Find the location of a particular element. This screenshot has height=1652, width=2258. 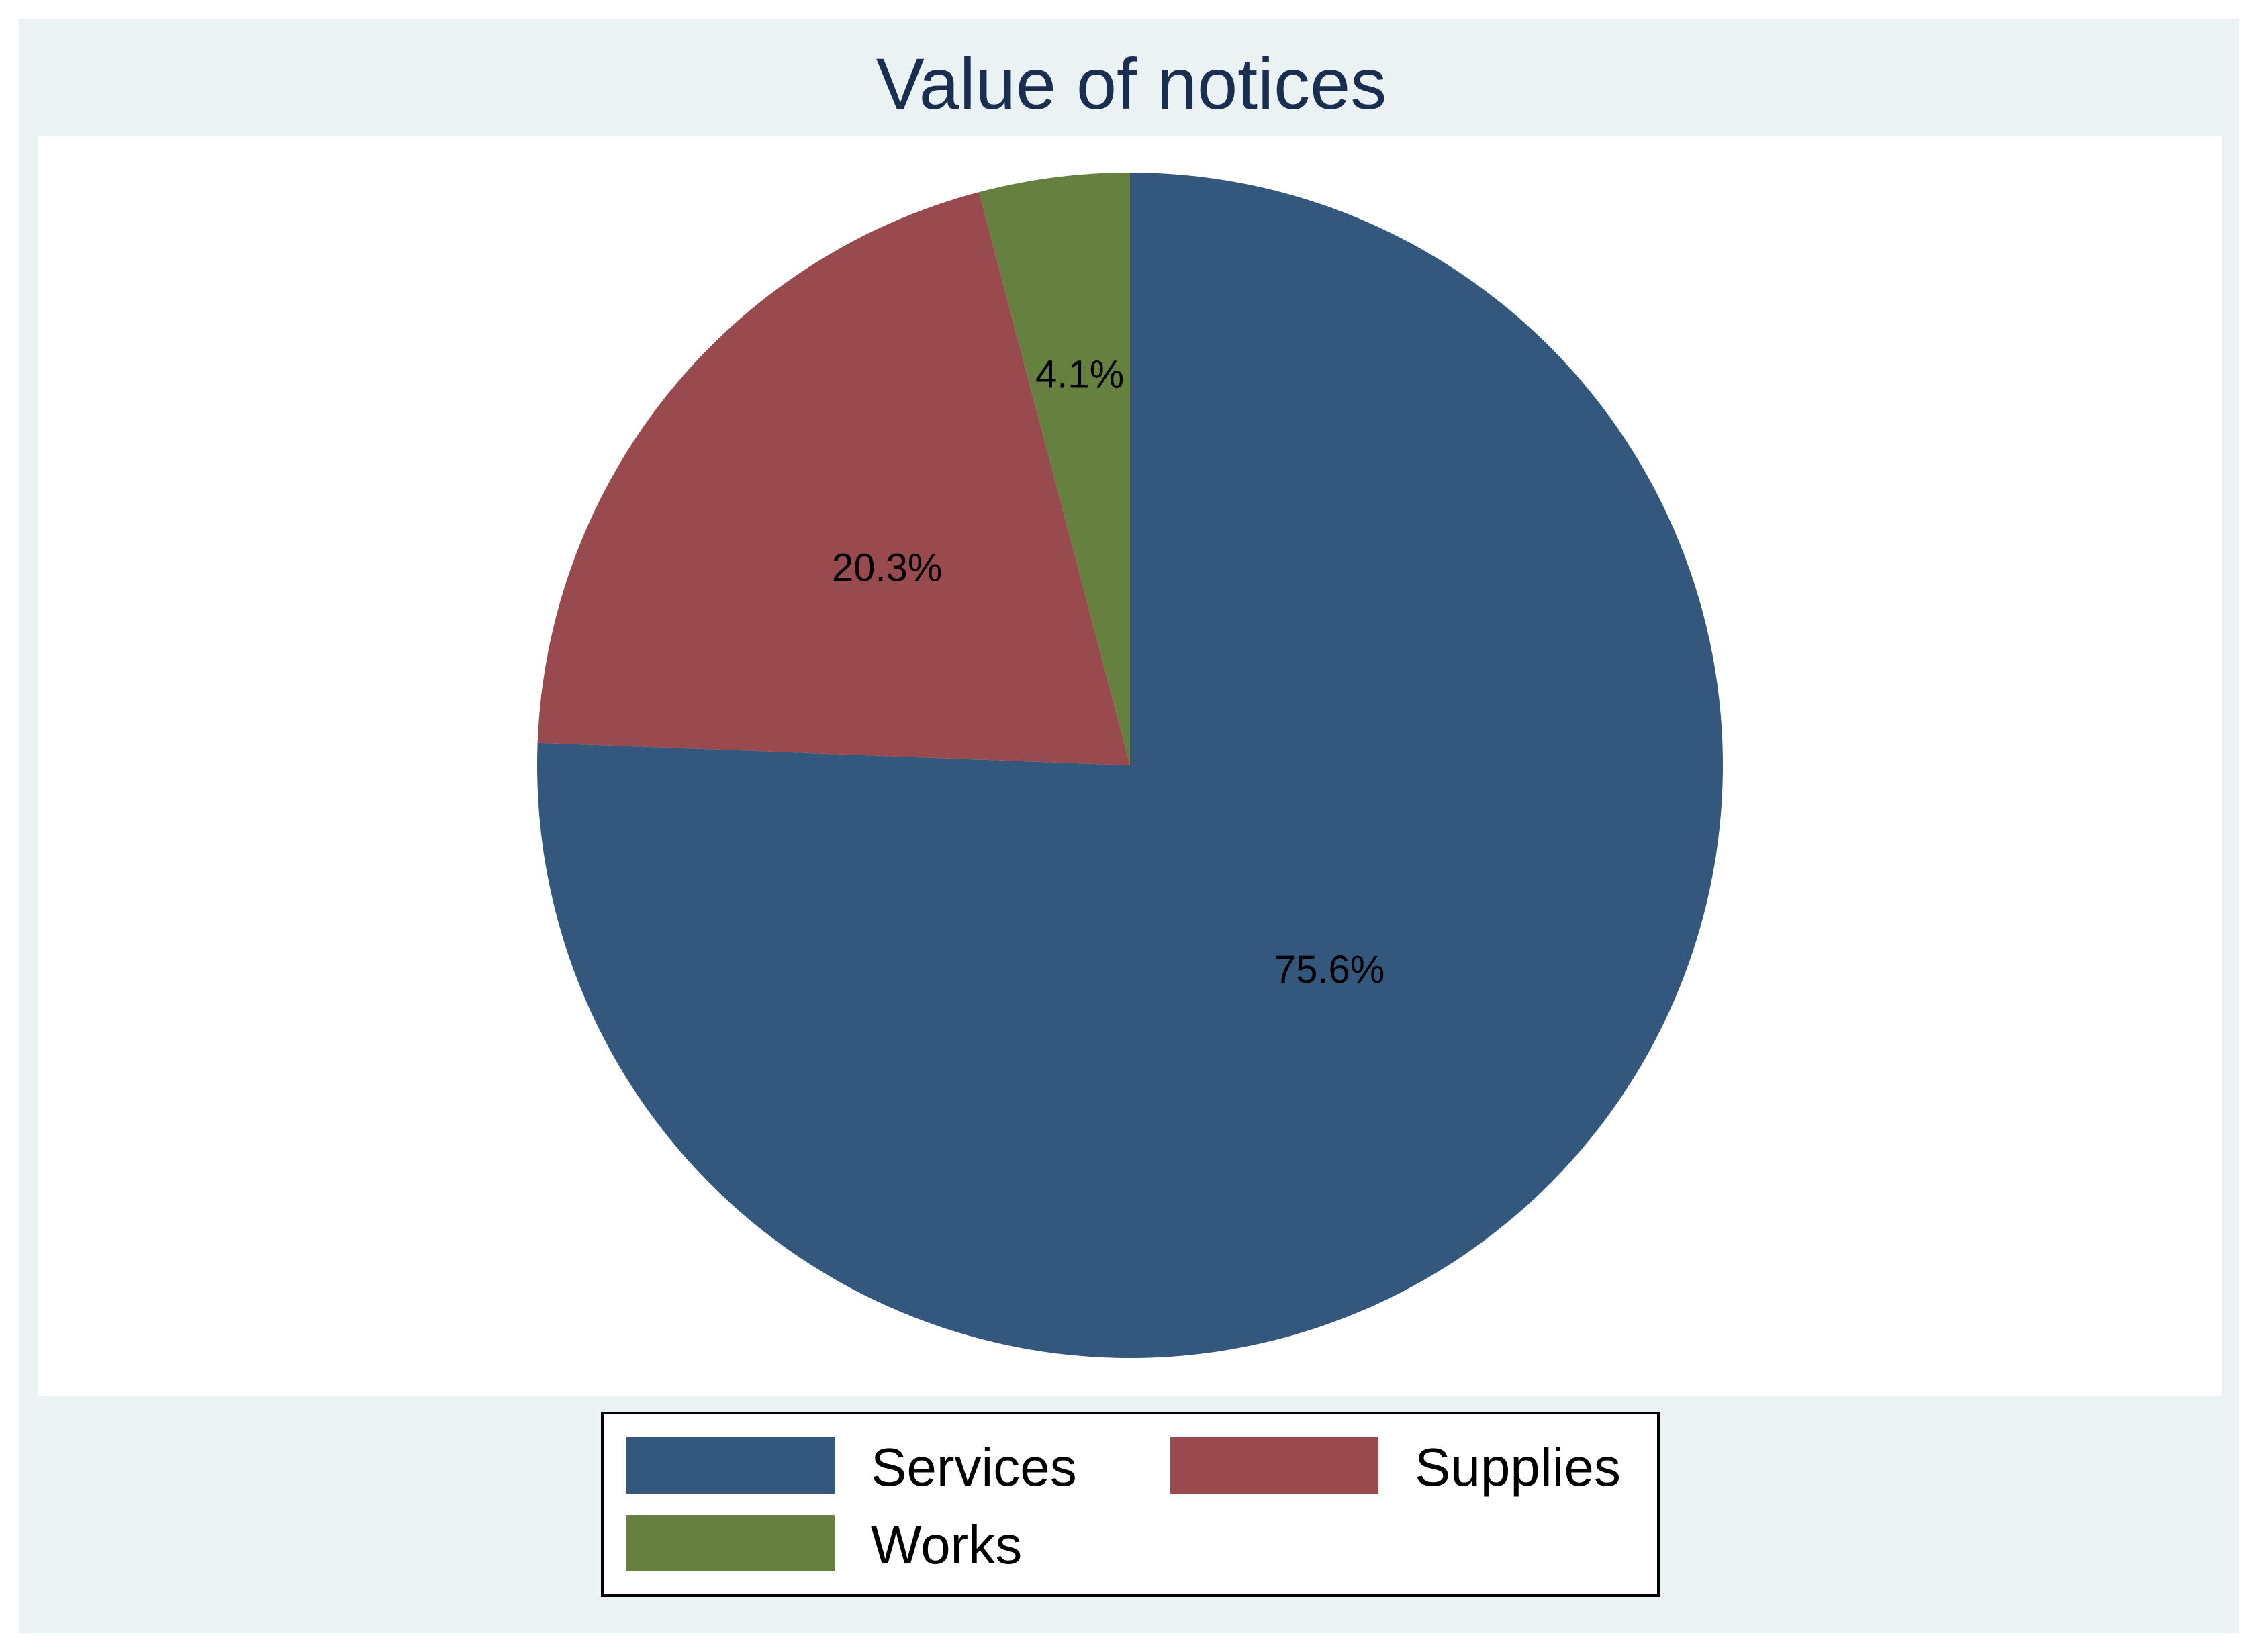

chart-title: Value of notices is located at coordinates (1131, 83).